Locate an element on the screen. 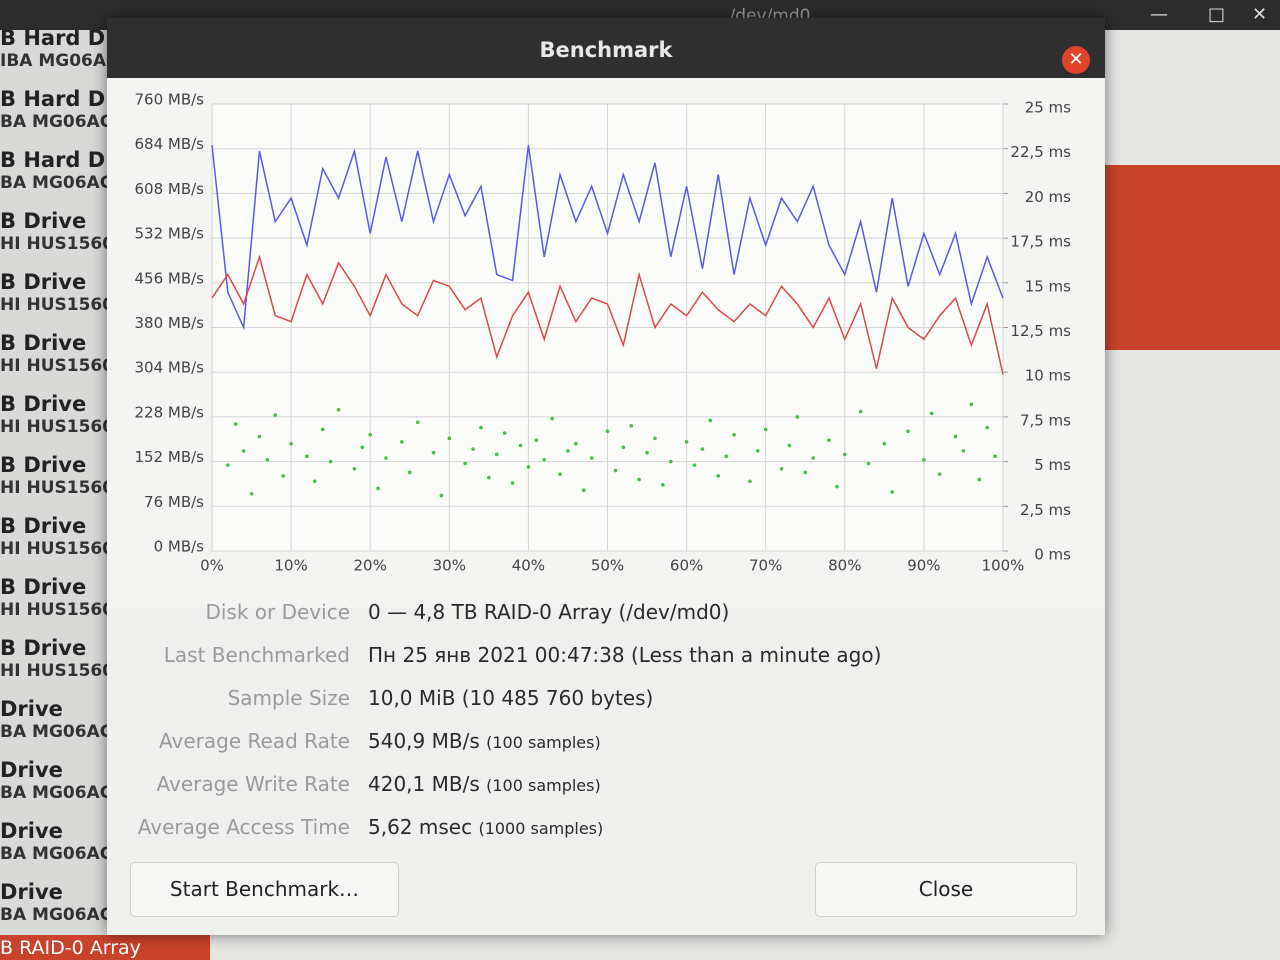 This screenshot has height=960, width=1280. row-value: 540,9 MB/s (100 samples) is located at coordinates (484, 741).